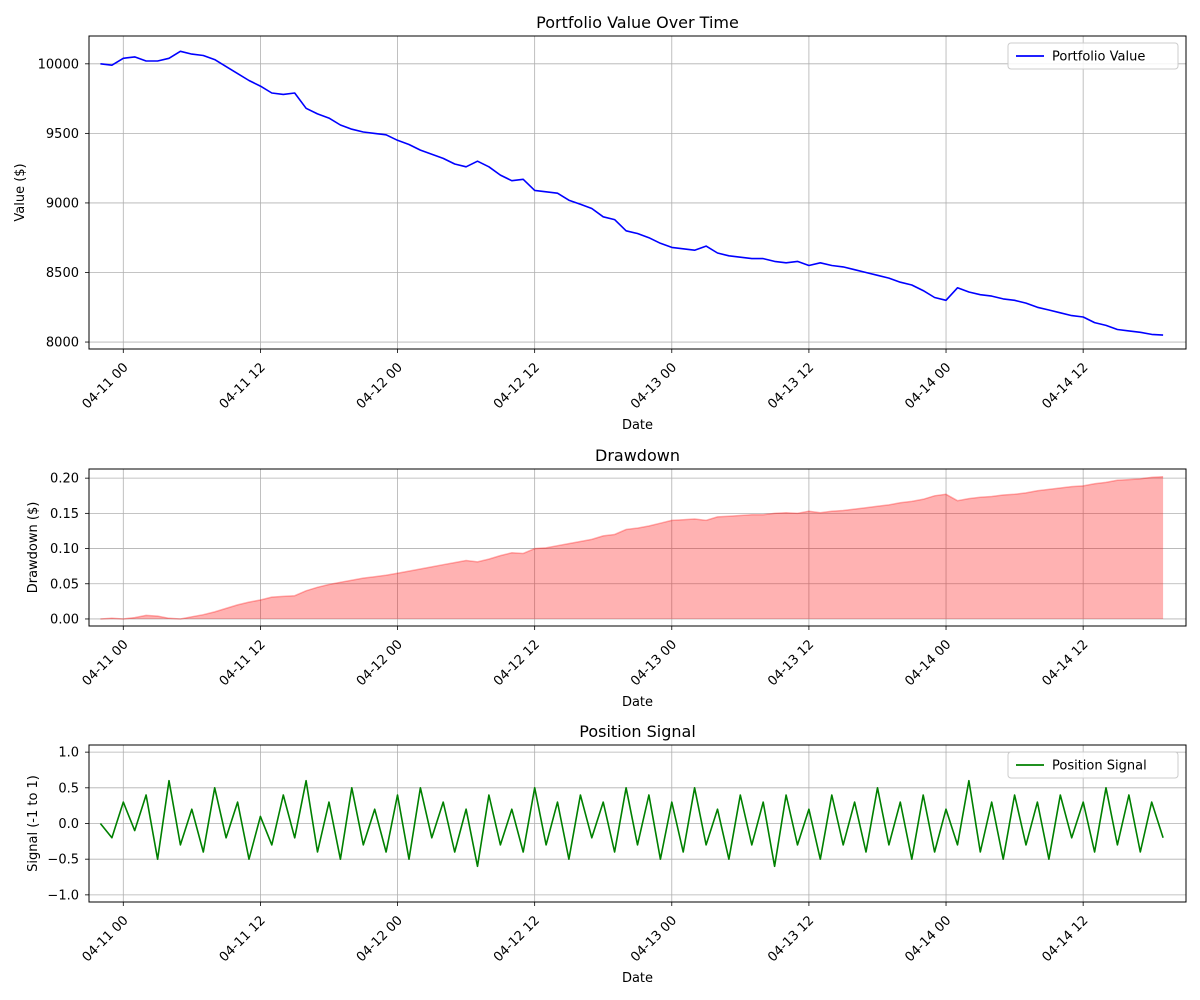 Image resolution: width=1200 pixels, height=1000 pixels. Describe the element at coordinates (631, 823) in the screenshot. I see `position-signal-line` at that location.